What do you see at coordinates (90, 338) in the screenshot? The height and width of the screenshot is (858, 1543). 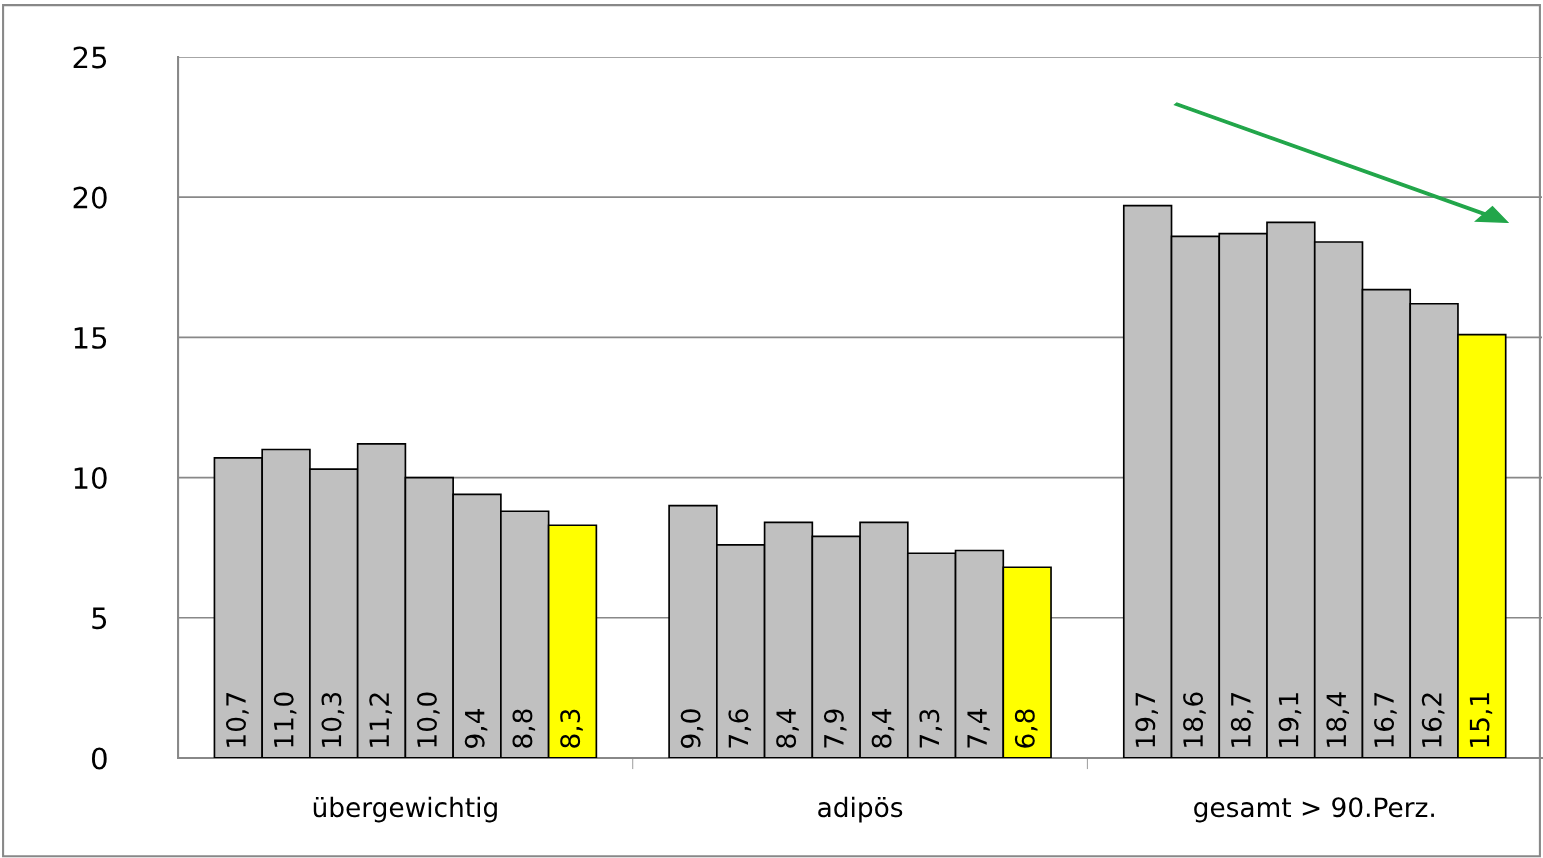 I see `y-tick-label: 15` at bounding box center [90, 338].